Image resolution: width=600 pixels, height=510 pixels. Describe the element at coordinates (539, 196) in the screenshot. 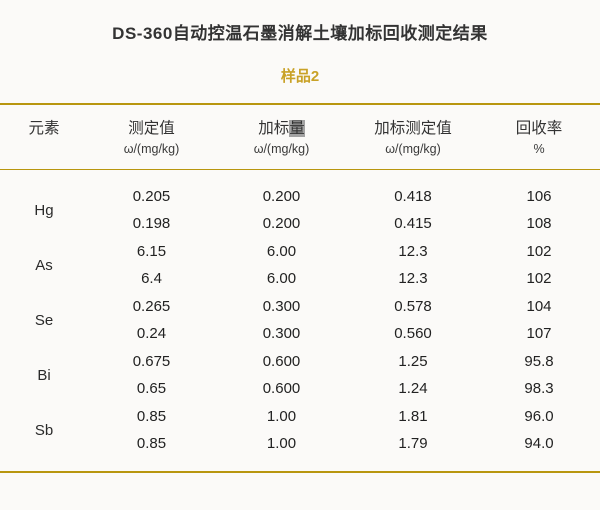

I see `value-cell: 106` at that location.